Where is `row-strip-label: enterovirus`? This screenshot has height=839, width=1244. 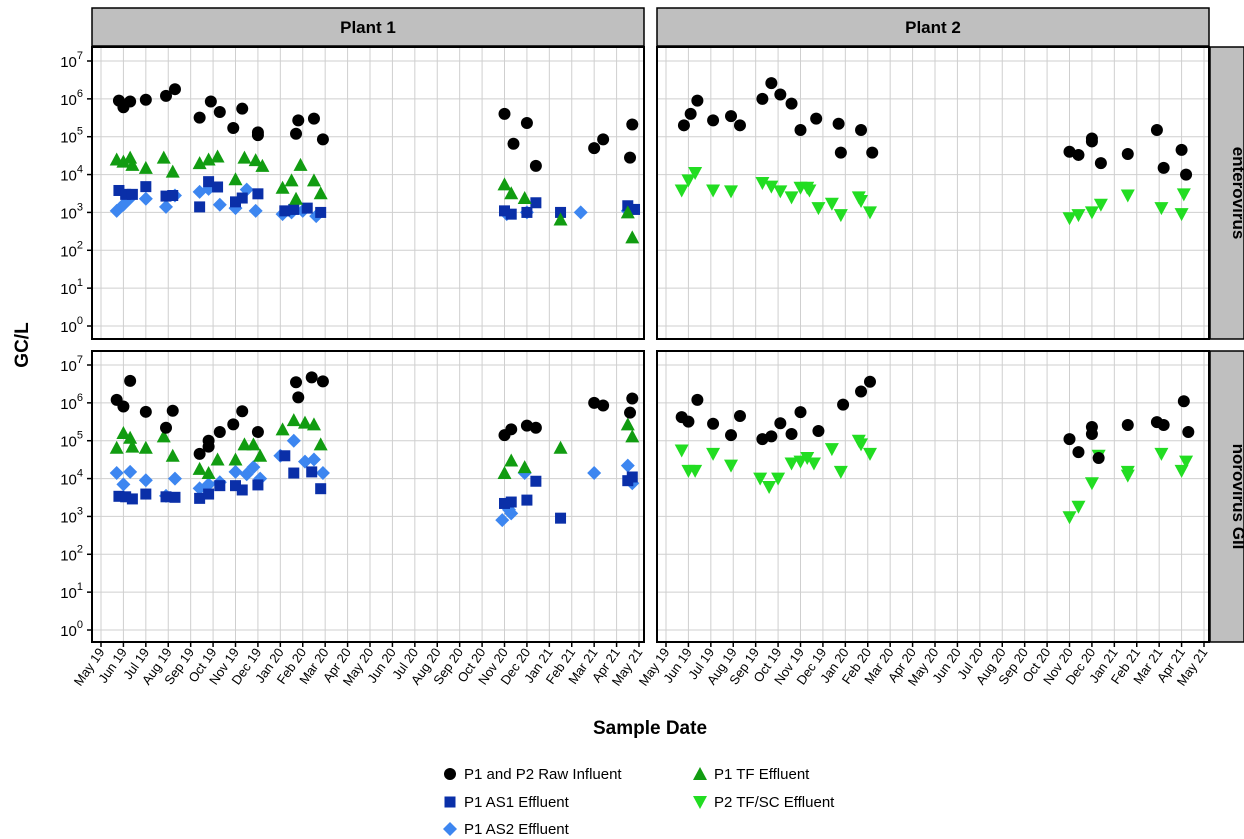
row-strip-label: enterovirus is located at coordinates (1236, 193).